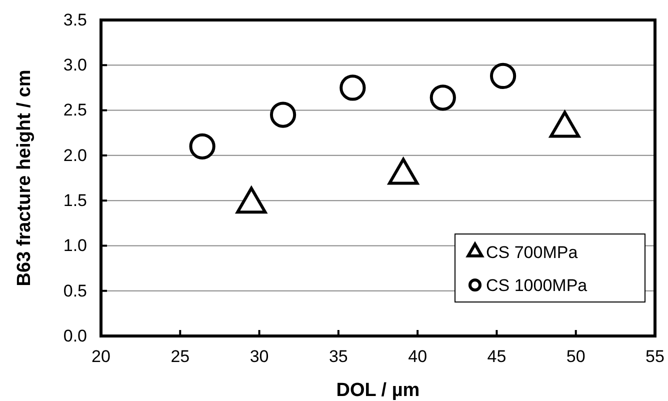 The height and width of the screenshot is (401, 668). Describe the element at coordinates (75, 336) in the screenshot. I see `y-tick-label: 0.0` at that location.